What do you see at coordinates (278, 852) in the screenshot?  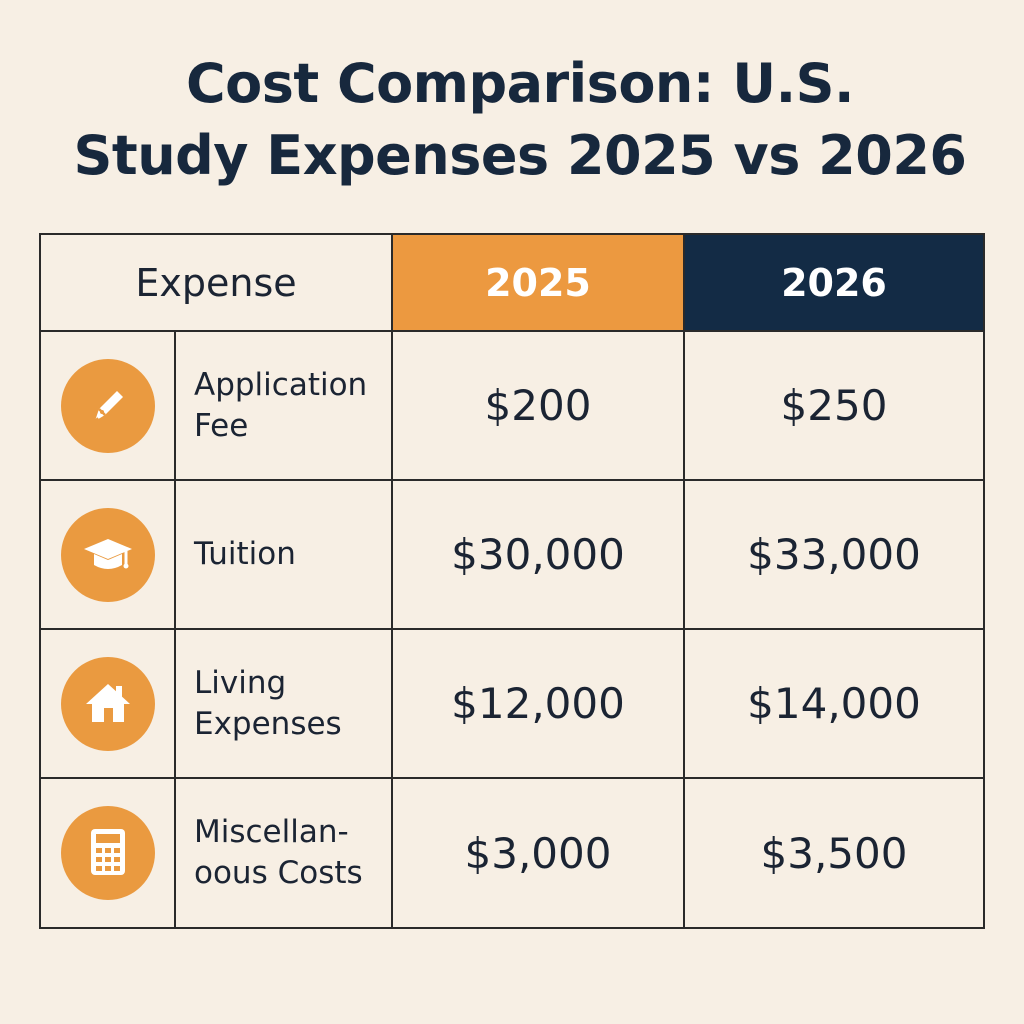 I see `expense-label: Miscellan- oous Costs` at bounding box center [278, 852].